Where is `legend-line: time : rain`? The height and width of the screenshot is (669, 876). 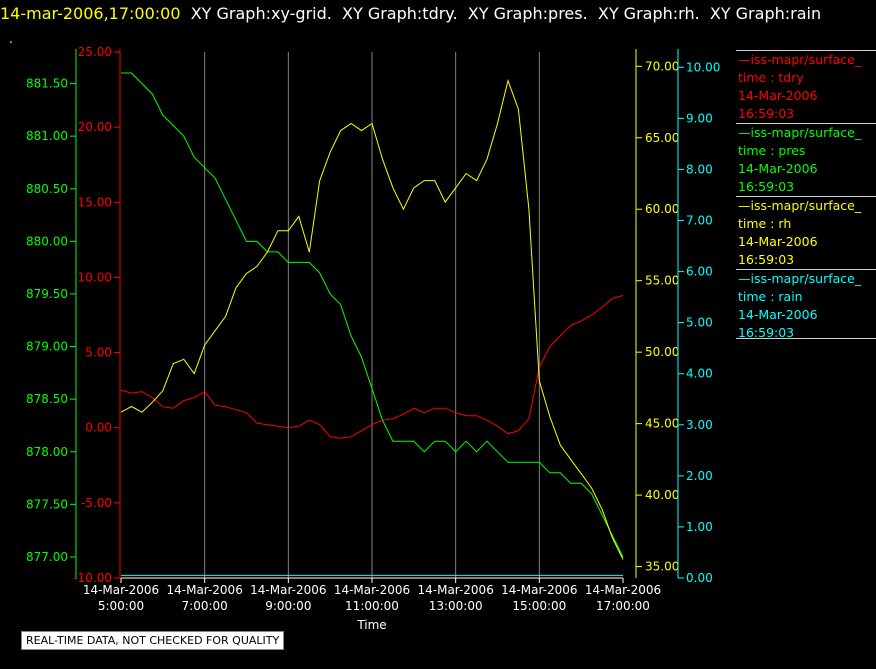
legend-line: time : rain is located at coordinates (770, 296).